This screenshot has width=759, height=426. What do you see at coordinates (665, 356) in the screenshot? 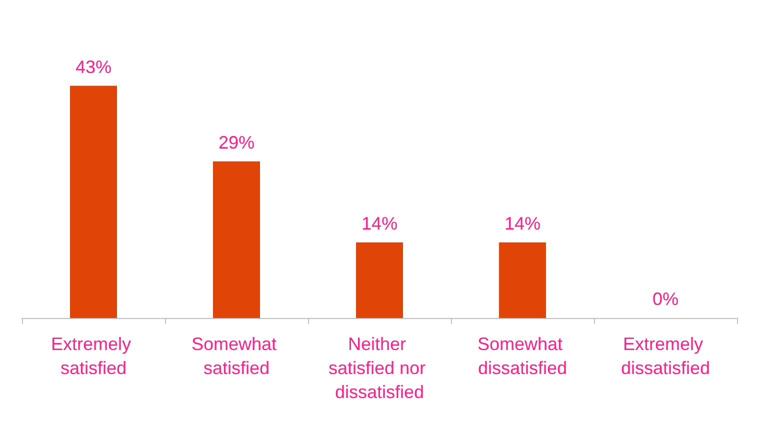
I see `x-tick-label: Extremely dissatisfied` at bounding box center [665, 356].